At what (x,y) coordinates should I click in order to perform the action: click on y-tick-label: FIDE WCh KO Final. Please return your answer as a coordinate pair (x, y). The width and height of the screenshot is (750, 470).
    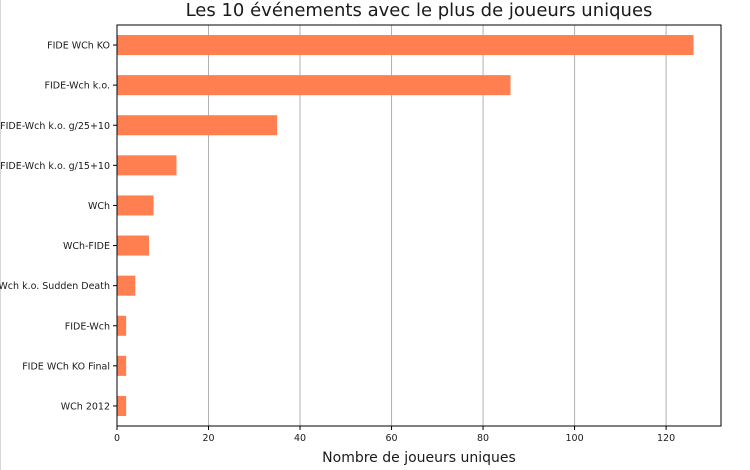
    Looking at the image, I should click on (66, 366).